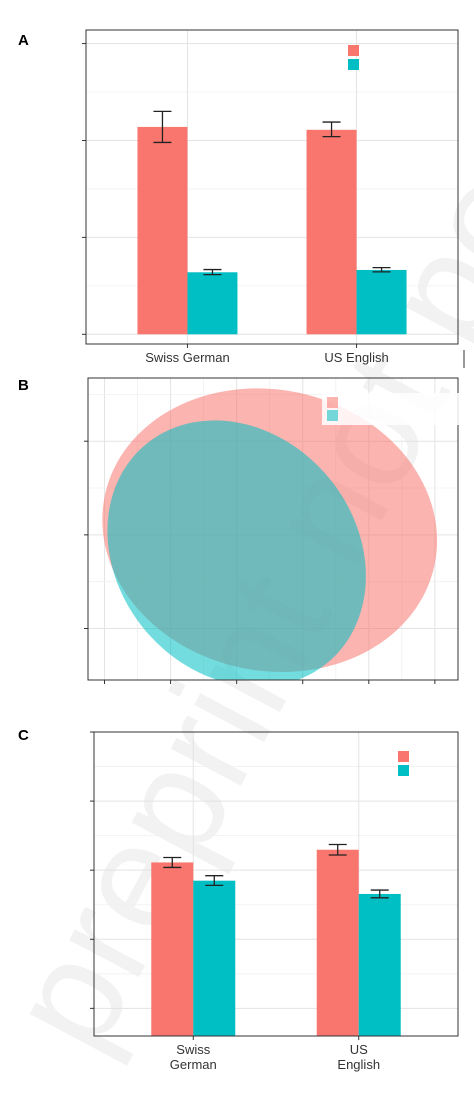 This screenshot has height=1094, width=474. What do you see at coordinates (23, 735) in the screenshot?
I see `panel-letter-c: C` at bounding box center [23, 735].